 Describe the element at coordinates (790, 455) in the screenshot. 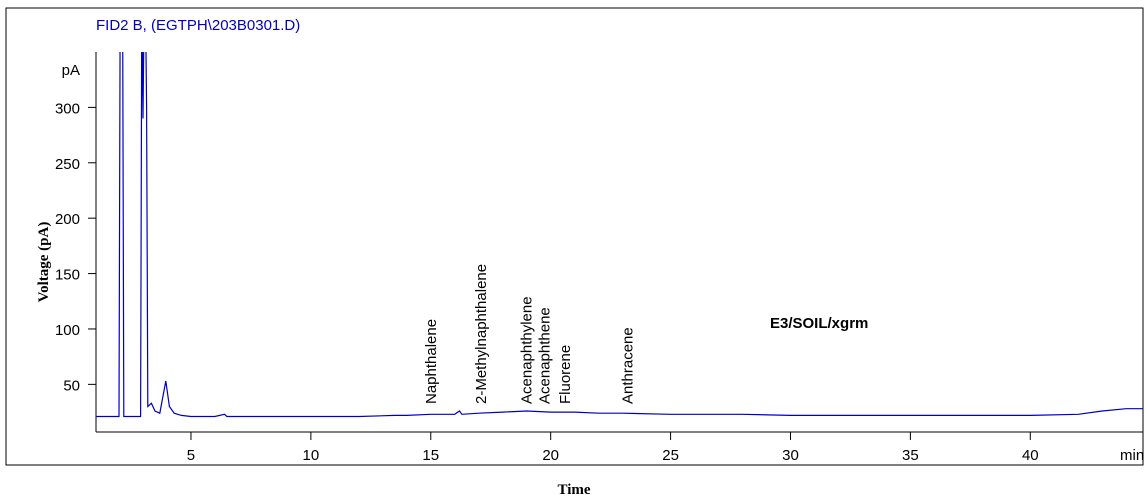

I see `x-tick-label: 30` at that location.